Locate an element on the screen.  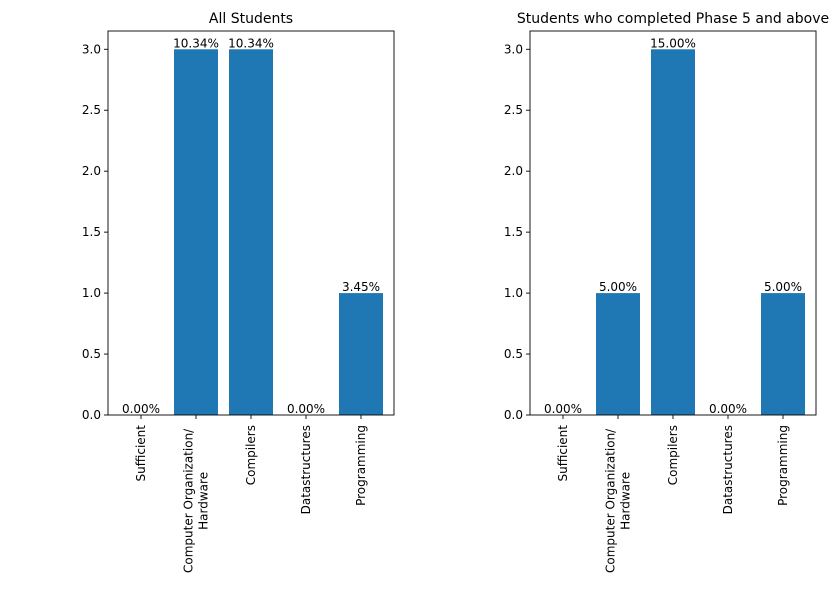
bar-label-4: 3.45% is located at coordinates (361, 287).